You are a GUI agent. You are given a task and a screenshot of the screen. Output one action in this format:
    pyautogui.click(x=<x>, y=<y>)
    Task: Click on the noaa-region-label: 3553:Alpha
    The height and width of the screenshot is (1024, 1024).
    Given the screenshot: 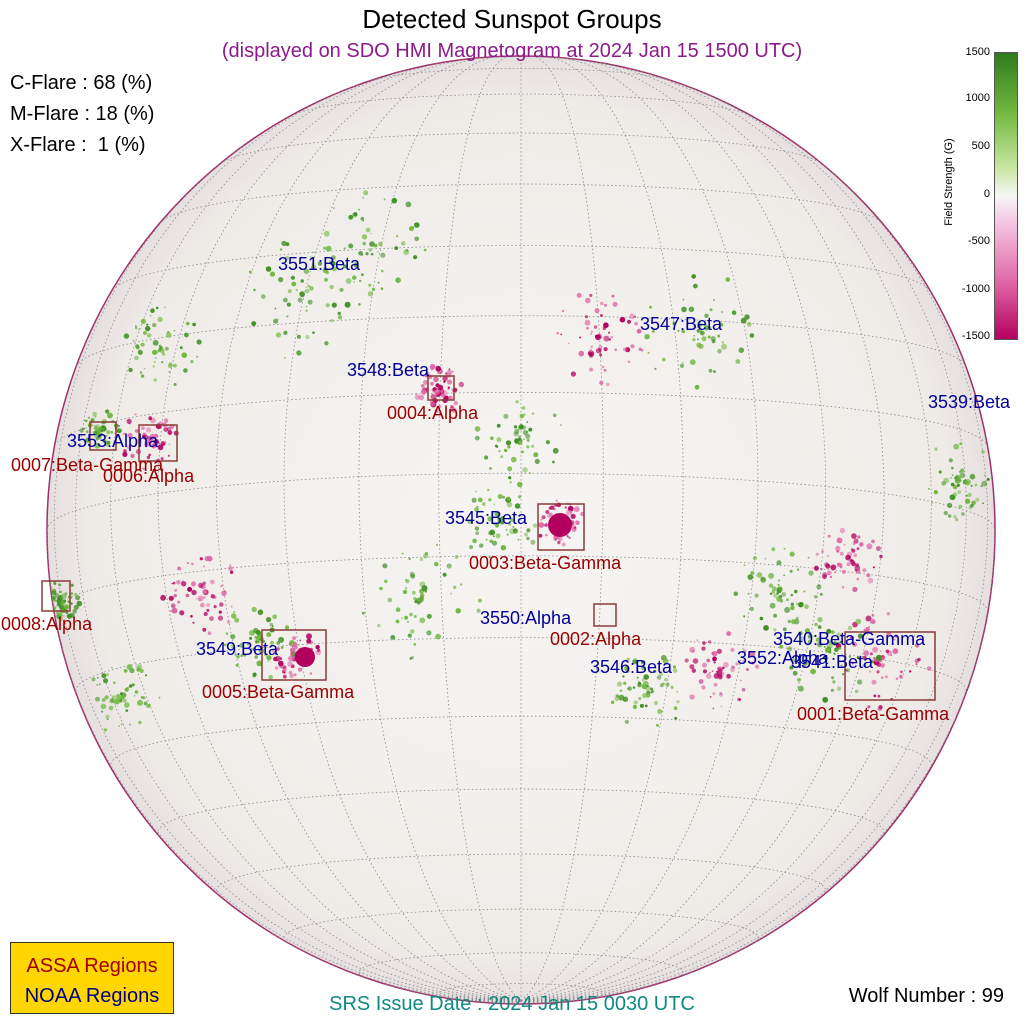 What is the action you would take?
    pyautogui.click(x=113, y=441)
    